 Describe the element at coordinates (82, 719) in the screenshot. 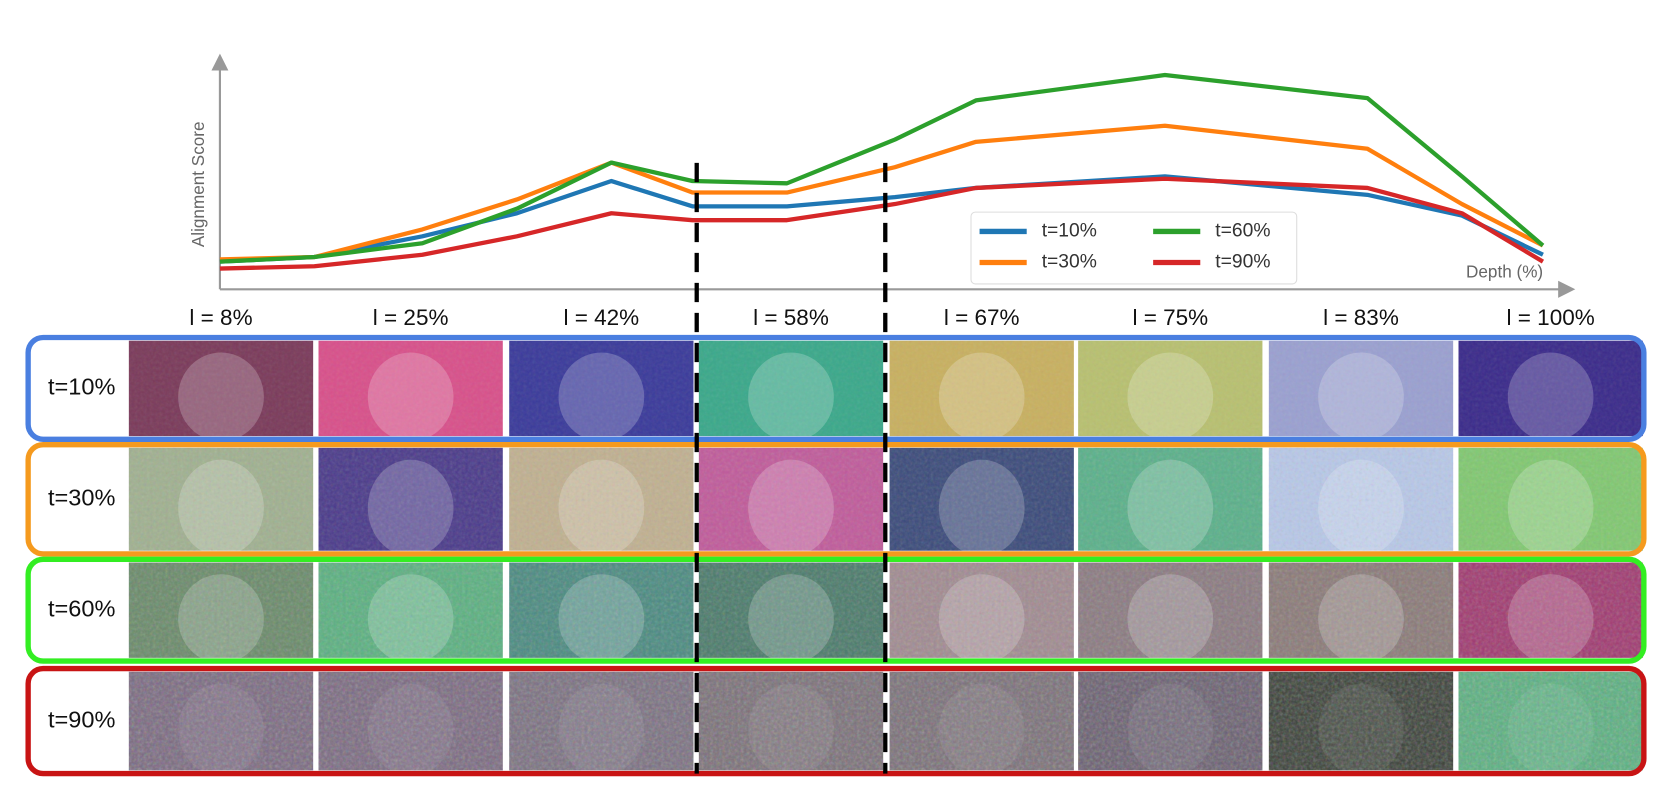

I see `row-label: t=90%` at that location.